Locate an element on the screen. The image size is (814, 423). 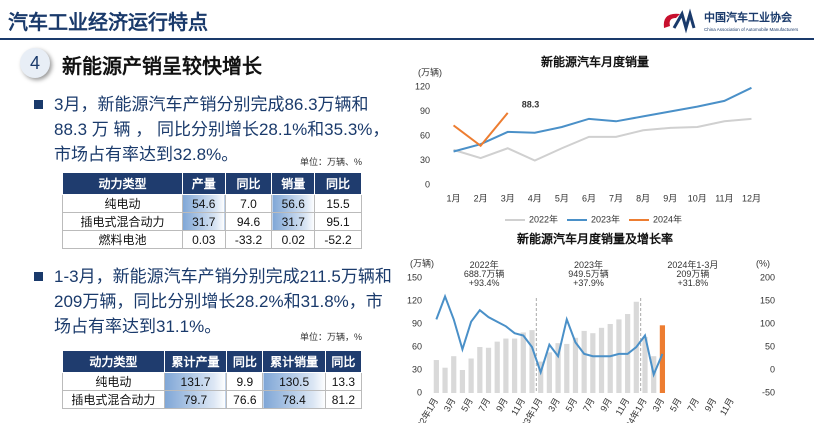
y2-tick-label: 150 is located at coordinates (767, 300).